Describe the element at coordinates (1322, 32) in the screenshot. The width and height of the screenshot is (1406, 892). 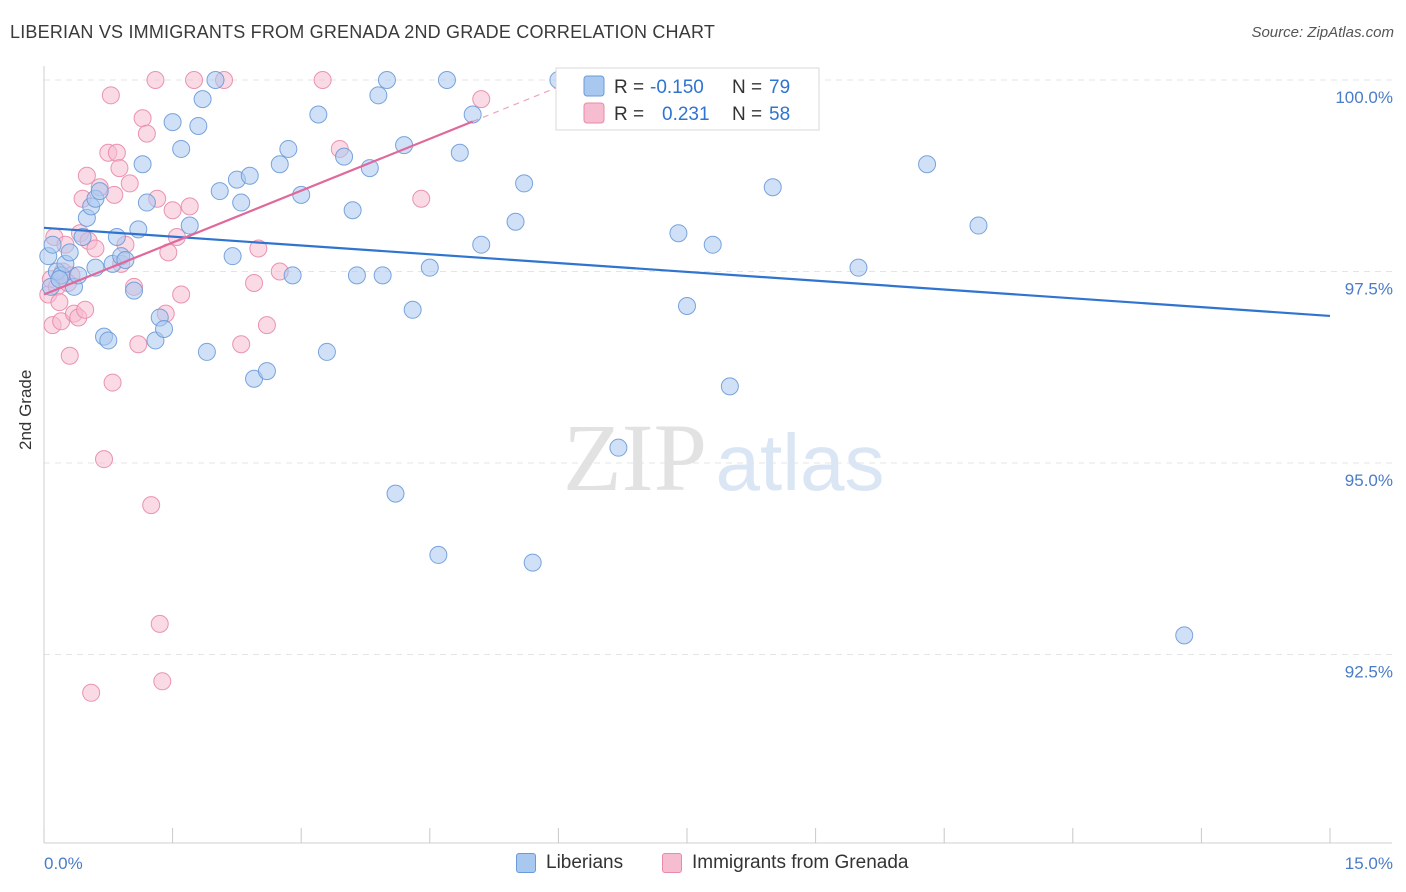
I see `chart-source: Source: ZipAtlas.com` at that location.